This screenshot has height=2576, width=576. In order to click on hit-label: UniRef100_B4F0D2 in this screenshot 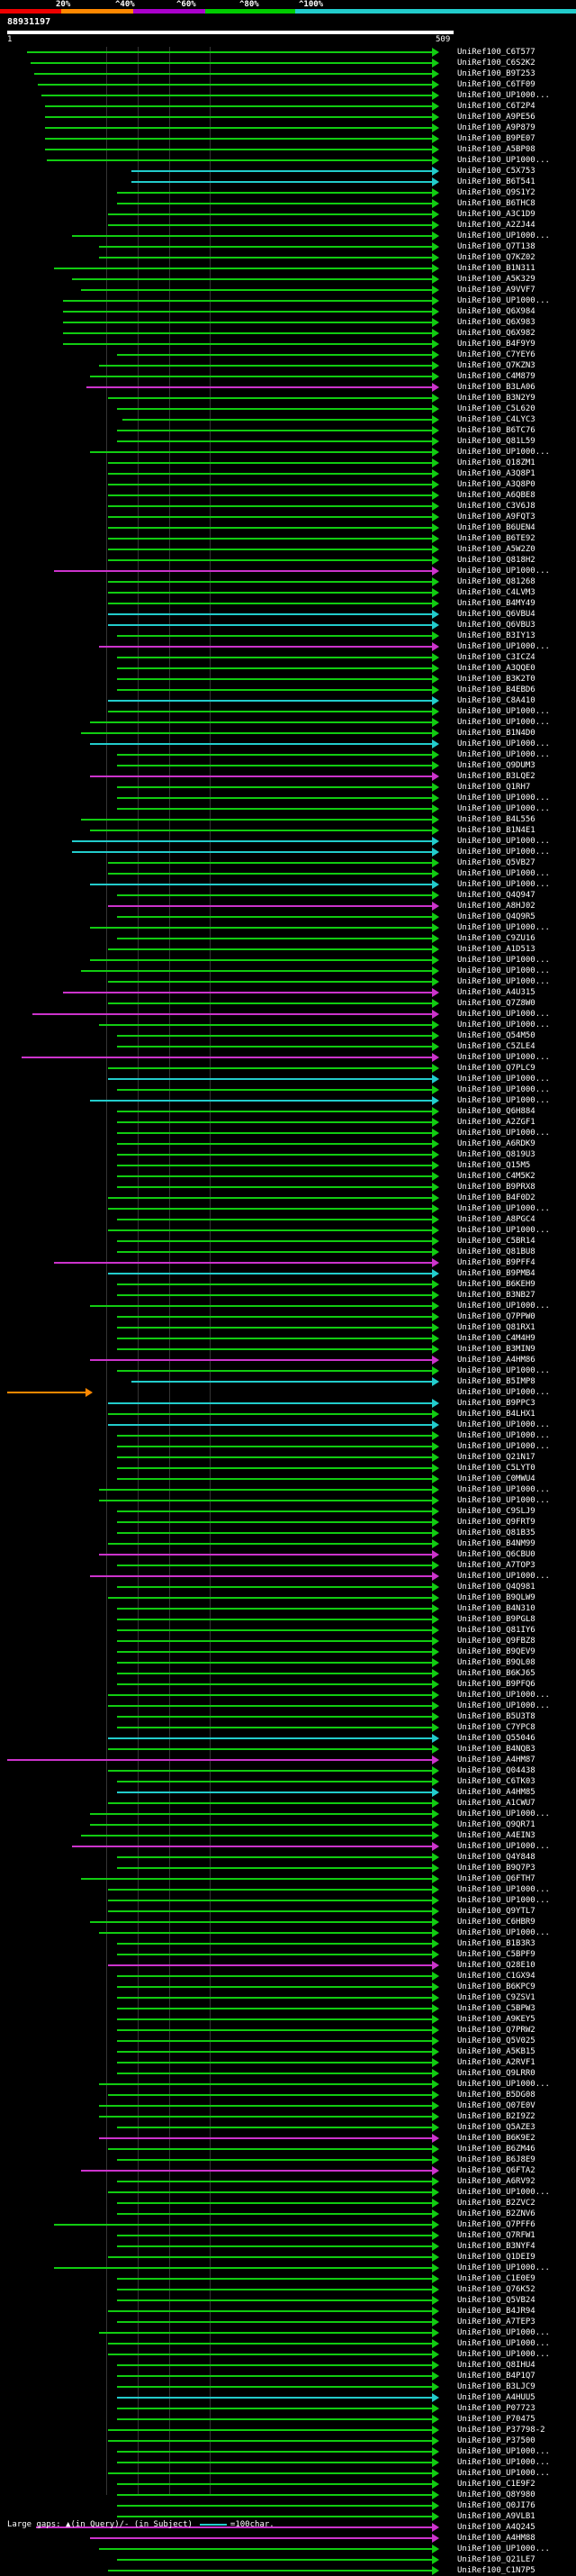, I will do `click(497, 1197)`.